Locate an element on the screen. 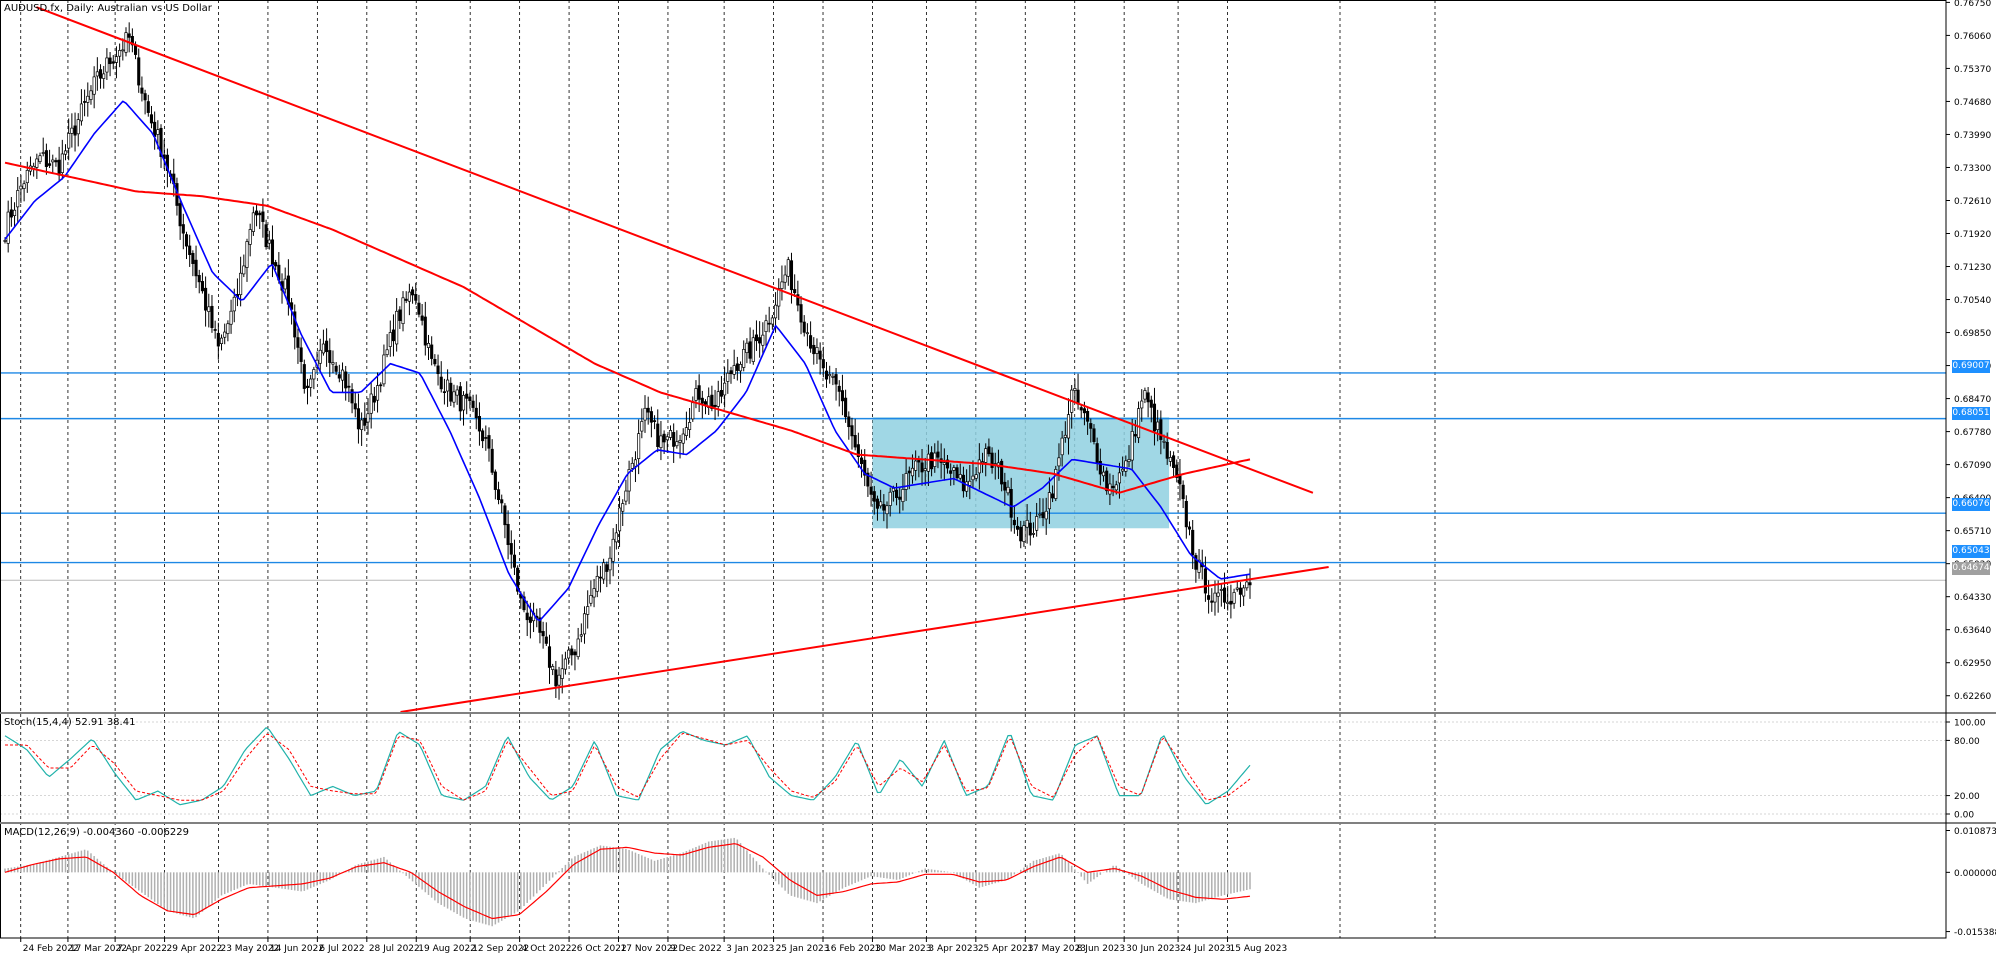 The height and width of the screenshot is (962, 1996). time-axis-label: 30 Jun 2023 is located at coordinates (1153, 949).